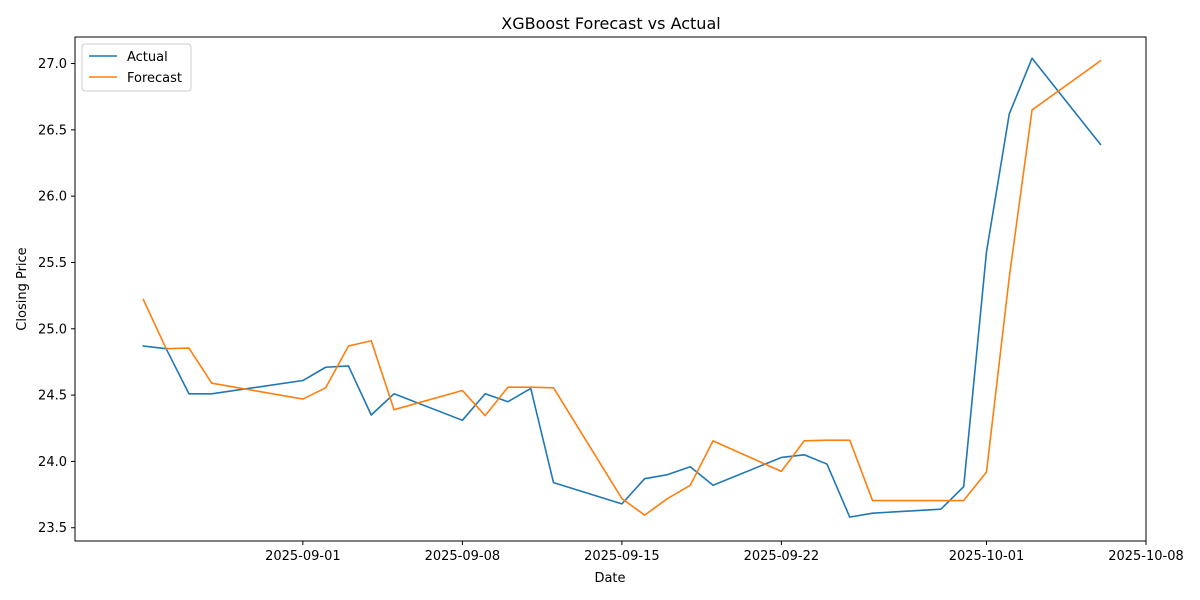 The height and width of the screenshot is (600, 1200). What do you see at coordinates (52, 329) in the screenshot?
I see `y-tick-label: 25.0` at bounding box center [52, 329].